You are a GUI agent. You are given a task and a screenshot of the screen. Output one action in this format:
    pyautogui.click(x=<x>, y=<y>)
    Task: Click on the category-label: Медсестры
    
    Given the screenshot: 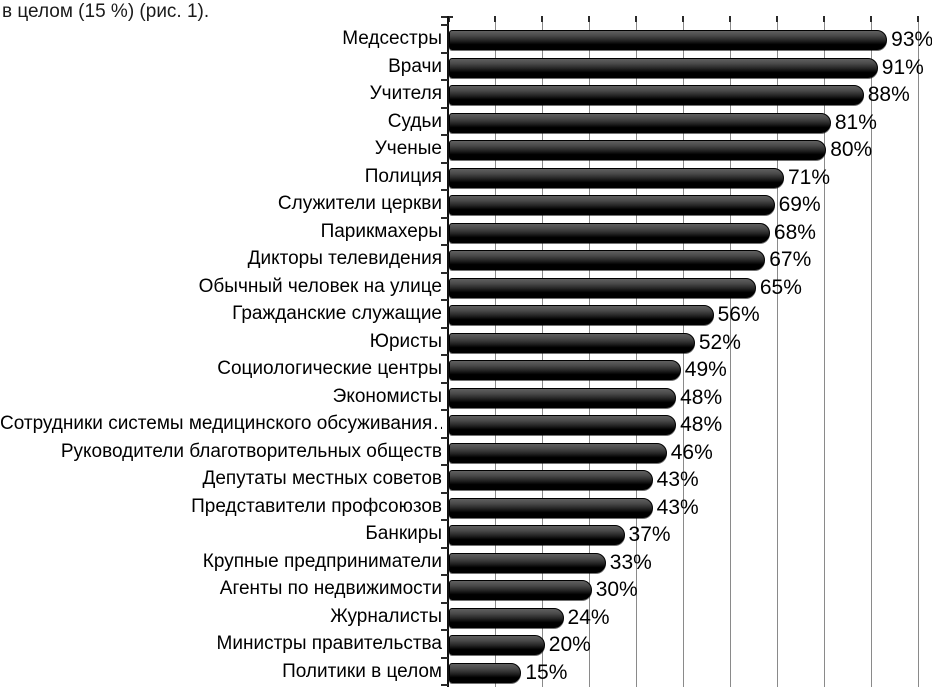 What is the action you would take?
    pyautogui.click(x=392, y=38)
    